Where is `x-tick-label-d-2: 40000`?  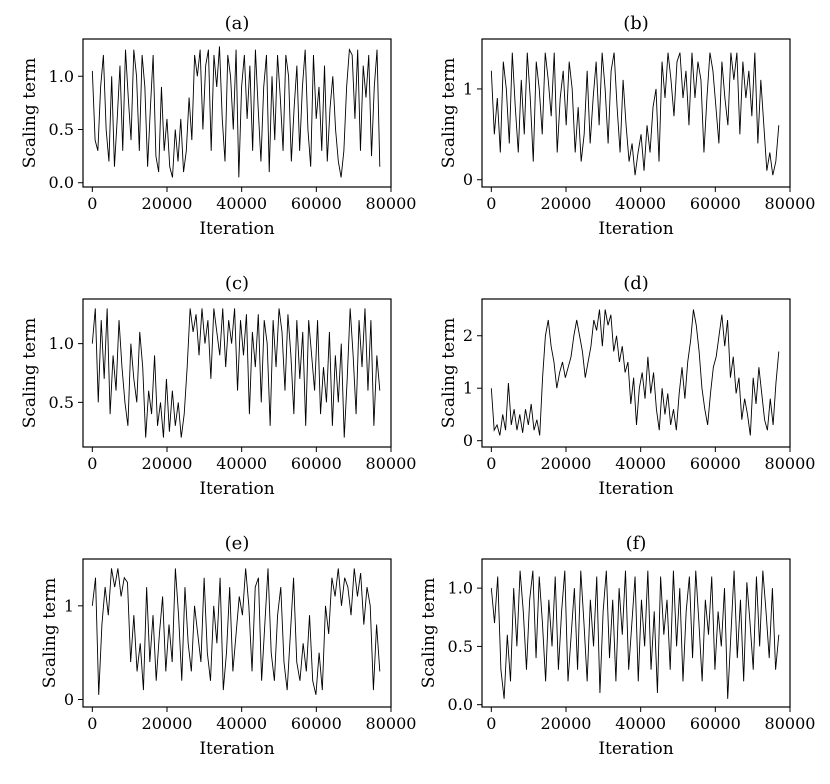
x-tick-label-d-2: 40000 is located at coordinates (640, 463).